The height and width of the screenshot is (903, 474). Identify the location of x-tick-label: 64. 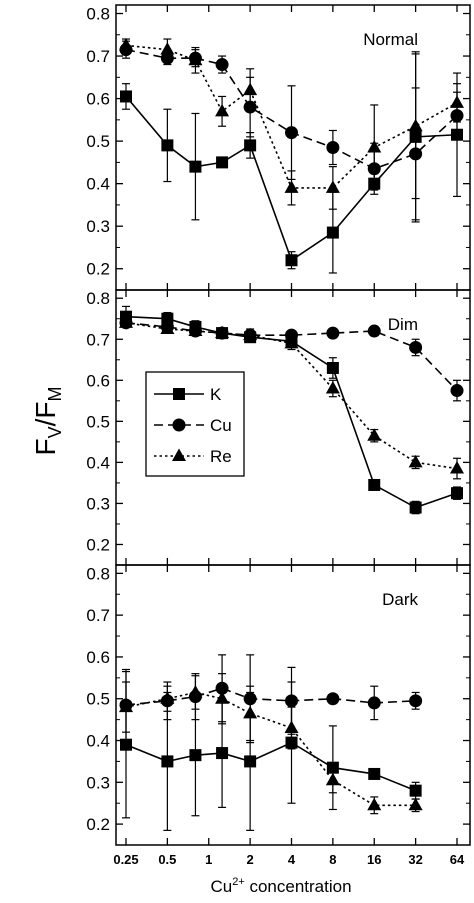
(457, 859).